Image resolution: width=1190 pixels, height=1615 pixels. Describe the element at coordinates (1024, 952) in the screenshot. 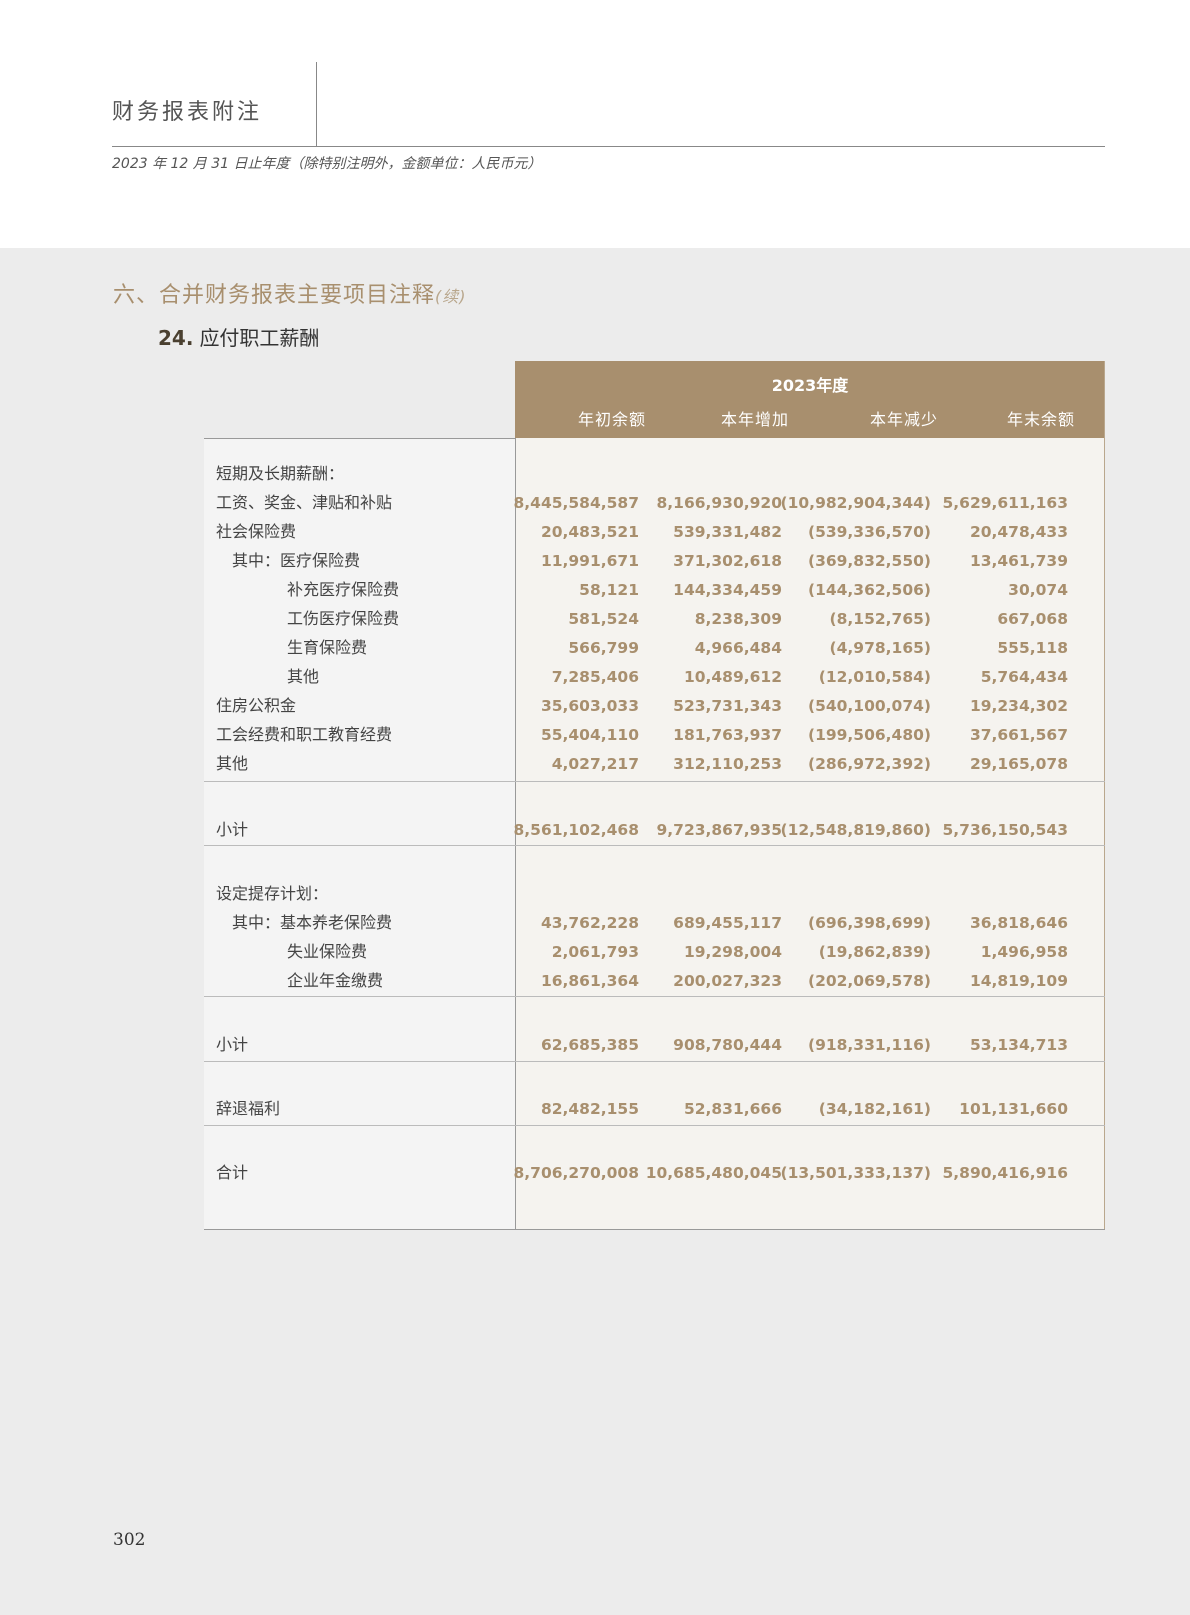

I see `cell-value: 1,496,958` at that location.